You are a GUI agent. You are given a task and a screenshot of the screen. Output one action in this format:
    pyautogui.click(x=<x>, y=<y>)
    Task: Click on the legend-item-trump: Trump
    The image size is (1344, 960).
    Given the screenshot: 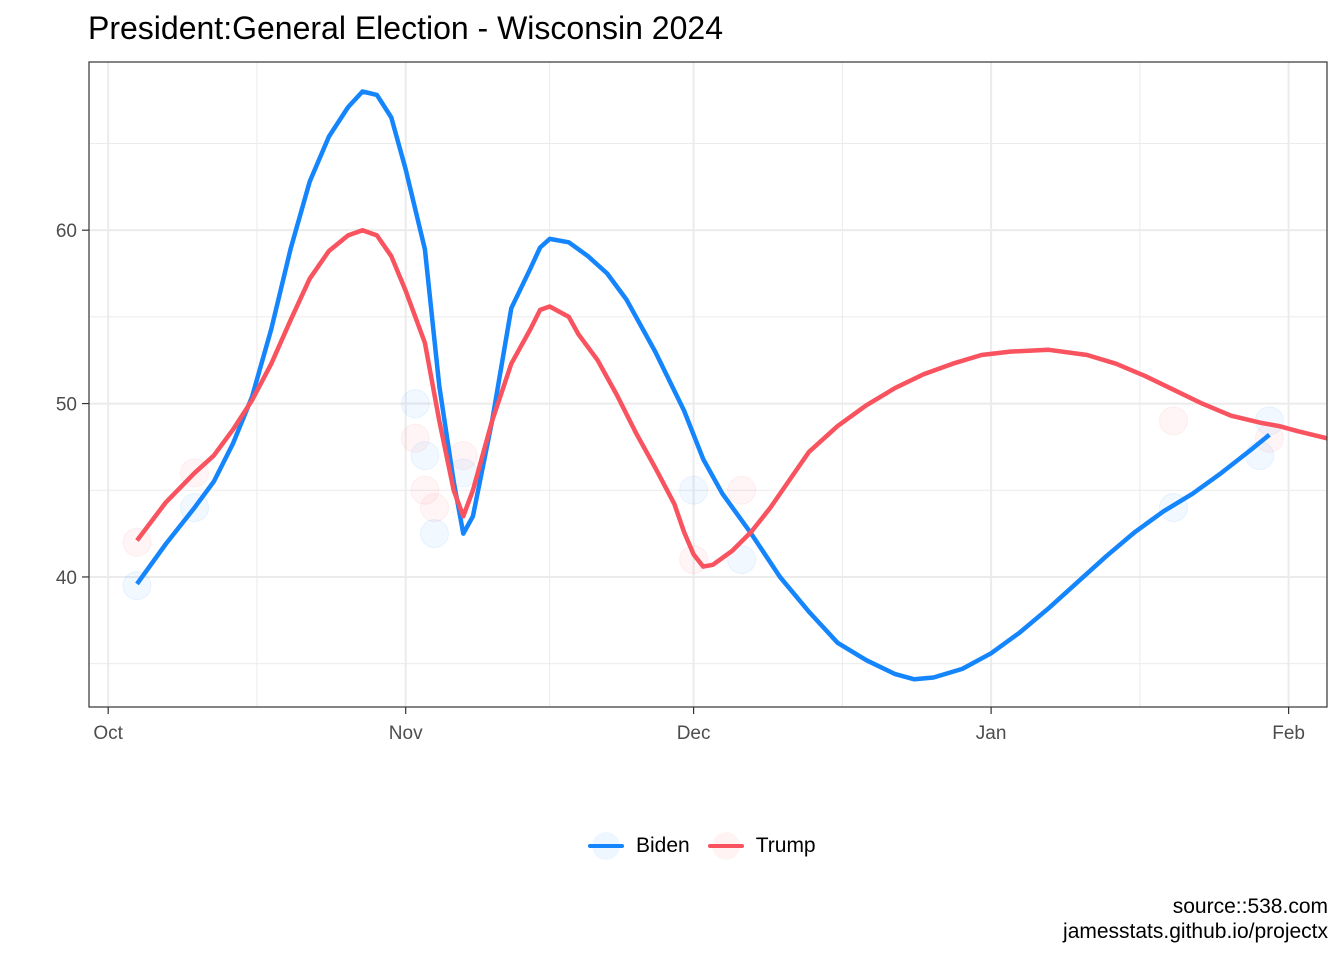 What is the action you would take?
    pyautogui.click(x=761, y=846)
    